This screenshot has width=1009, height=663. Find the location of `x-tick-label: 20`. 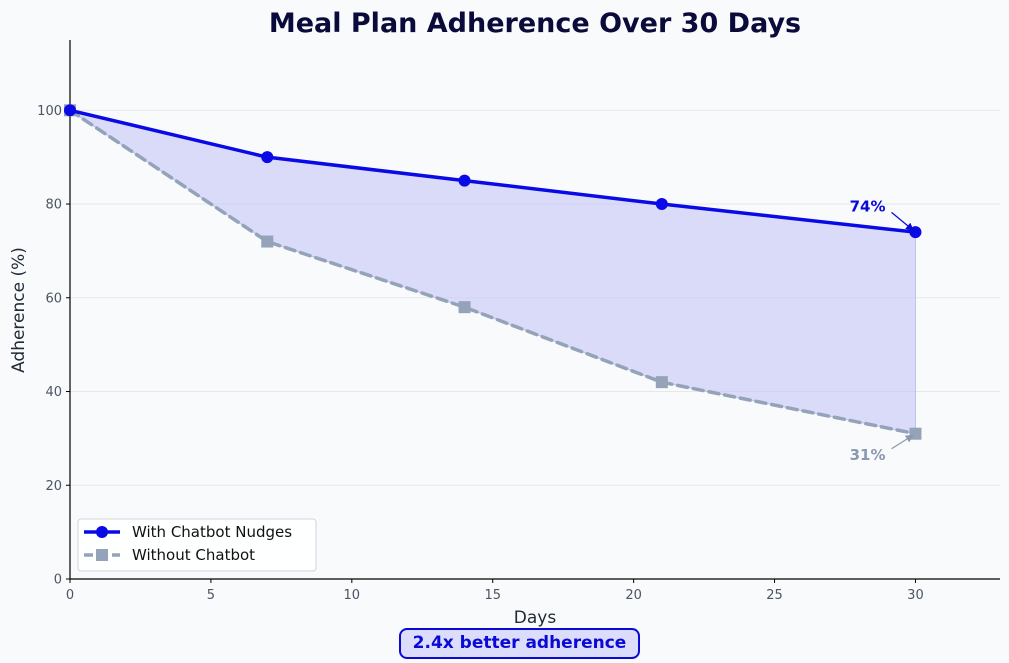

x-tick-label: 20 is located at coordinates (633, 595).